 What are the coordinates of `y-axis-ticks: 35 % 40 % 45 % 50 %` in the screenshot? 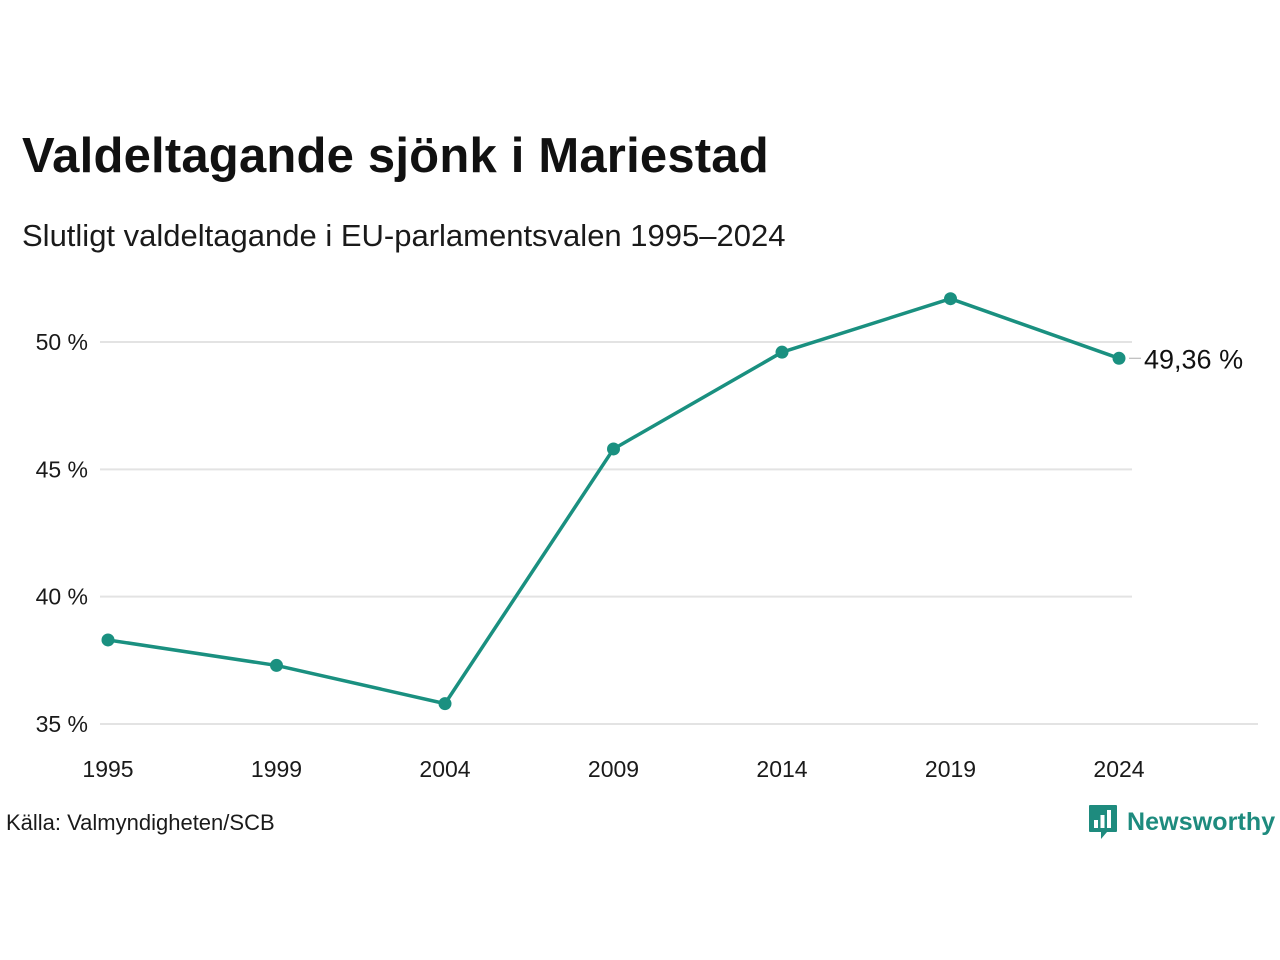 It's located at (62, 533).